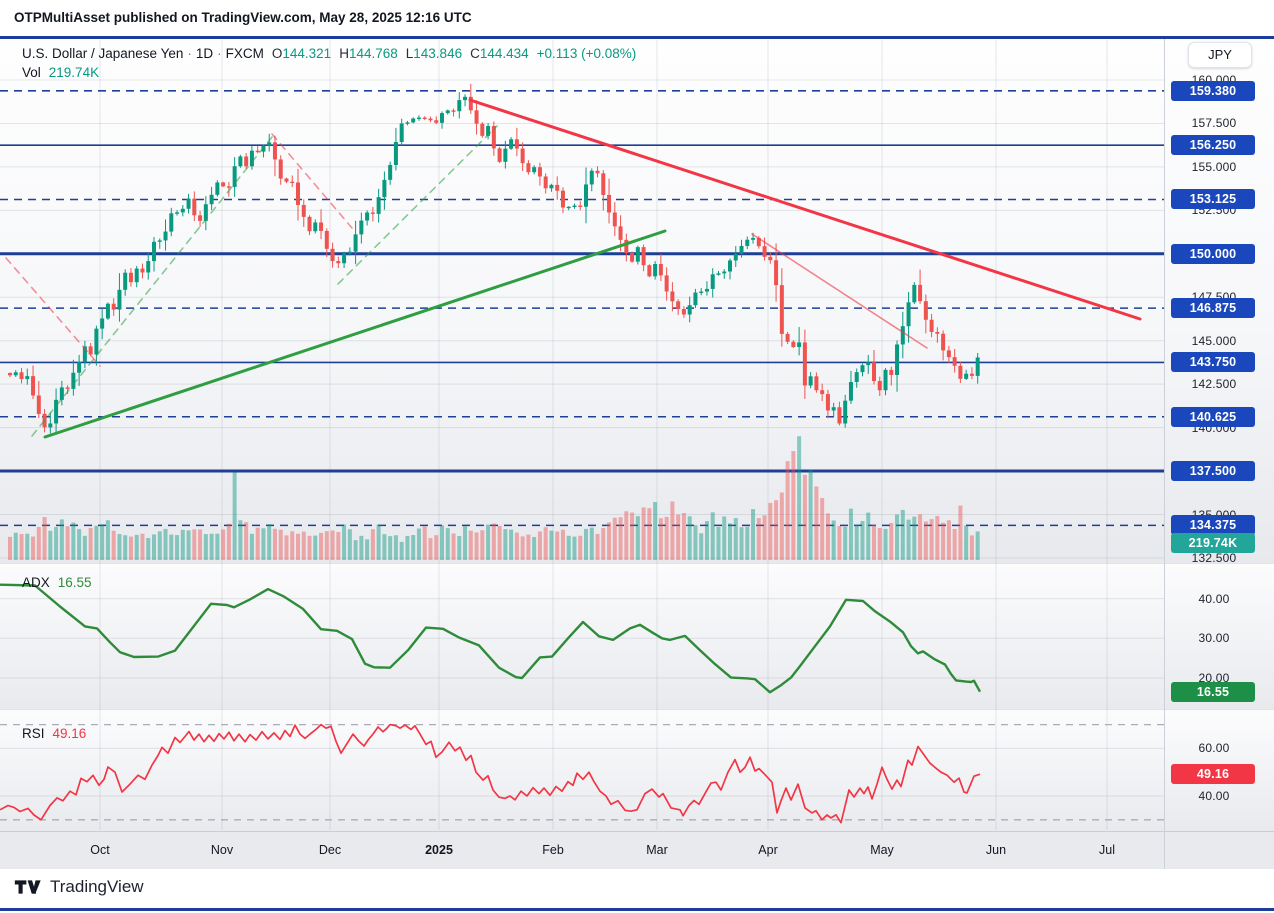 Image resolution: width=1274 pixels, height=913 pixels. Describe the element at coordinates (409, 53) in the screenshot. I see `low-label: L` at that location.